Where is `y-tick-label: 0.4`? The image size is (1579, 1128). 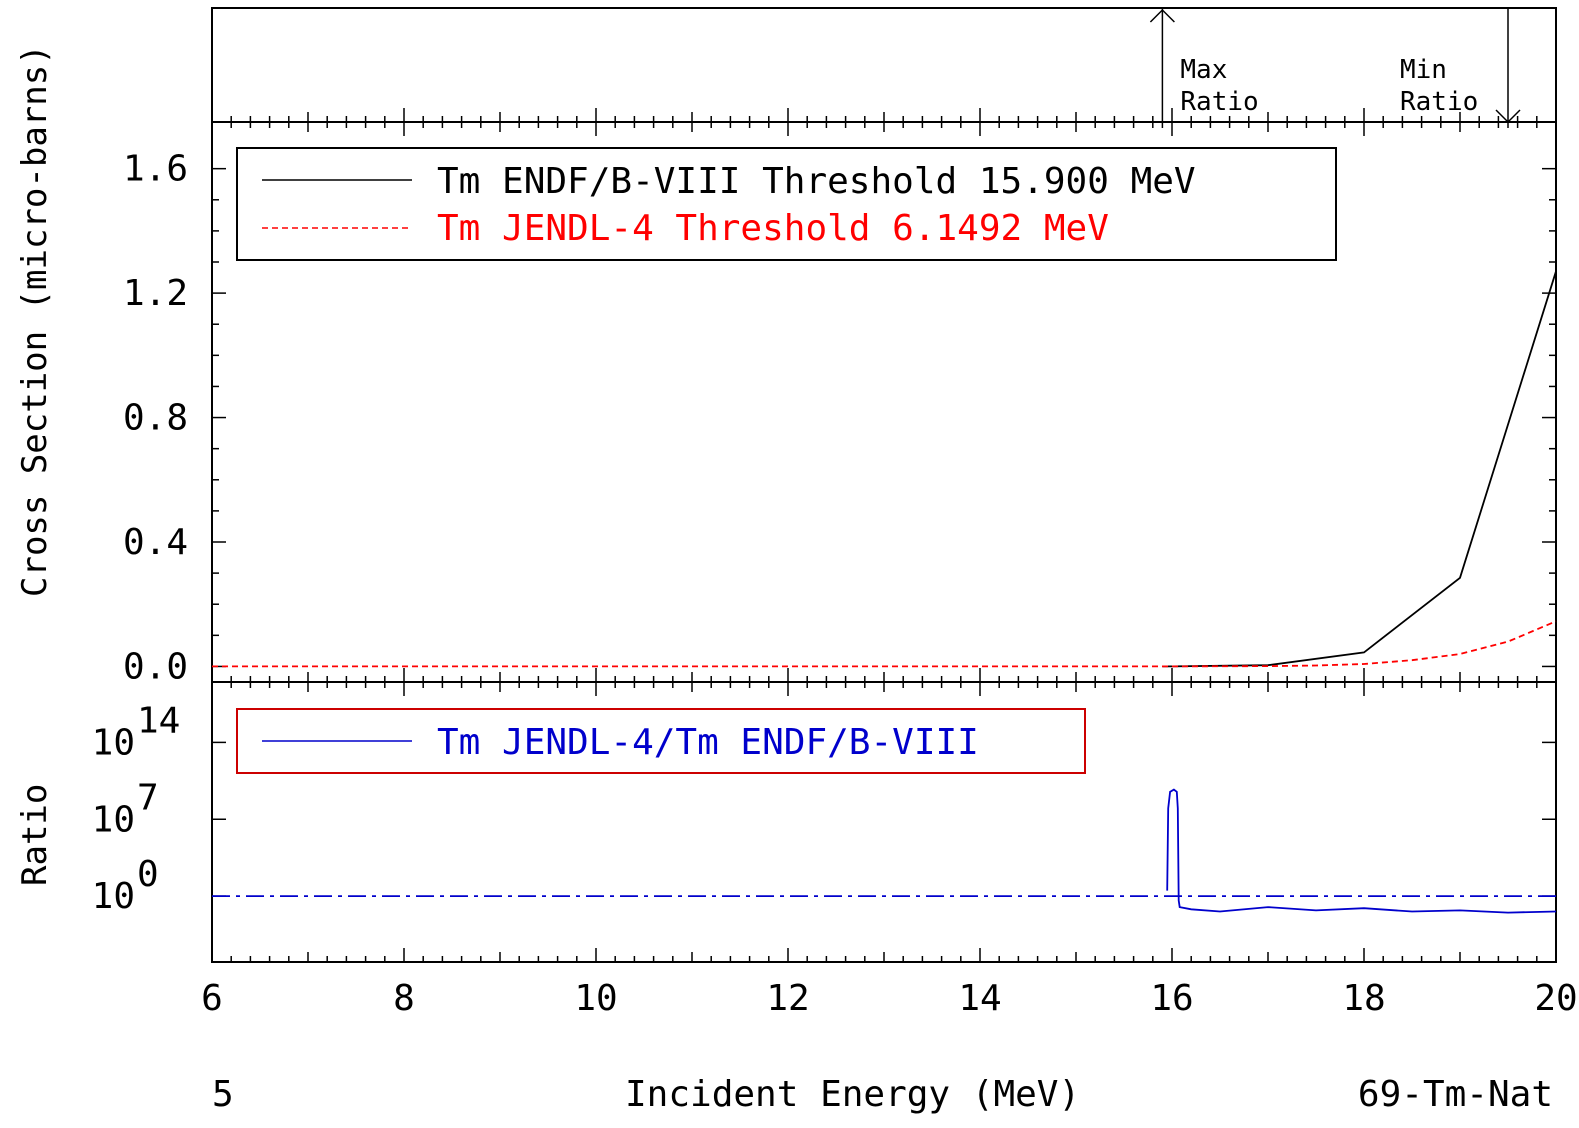 y-tick-label: 0.4 is located at coordinates (155, 542).